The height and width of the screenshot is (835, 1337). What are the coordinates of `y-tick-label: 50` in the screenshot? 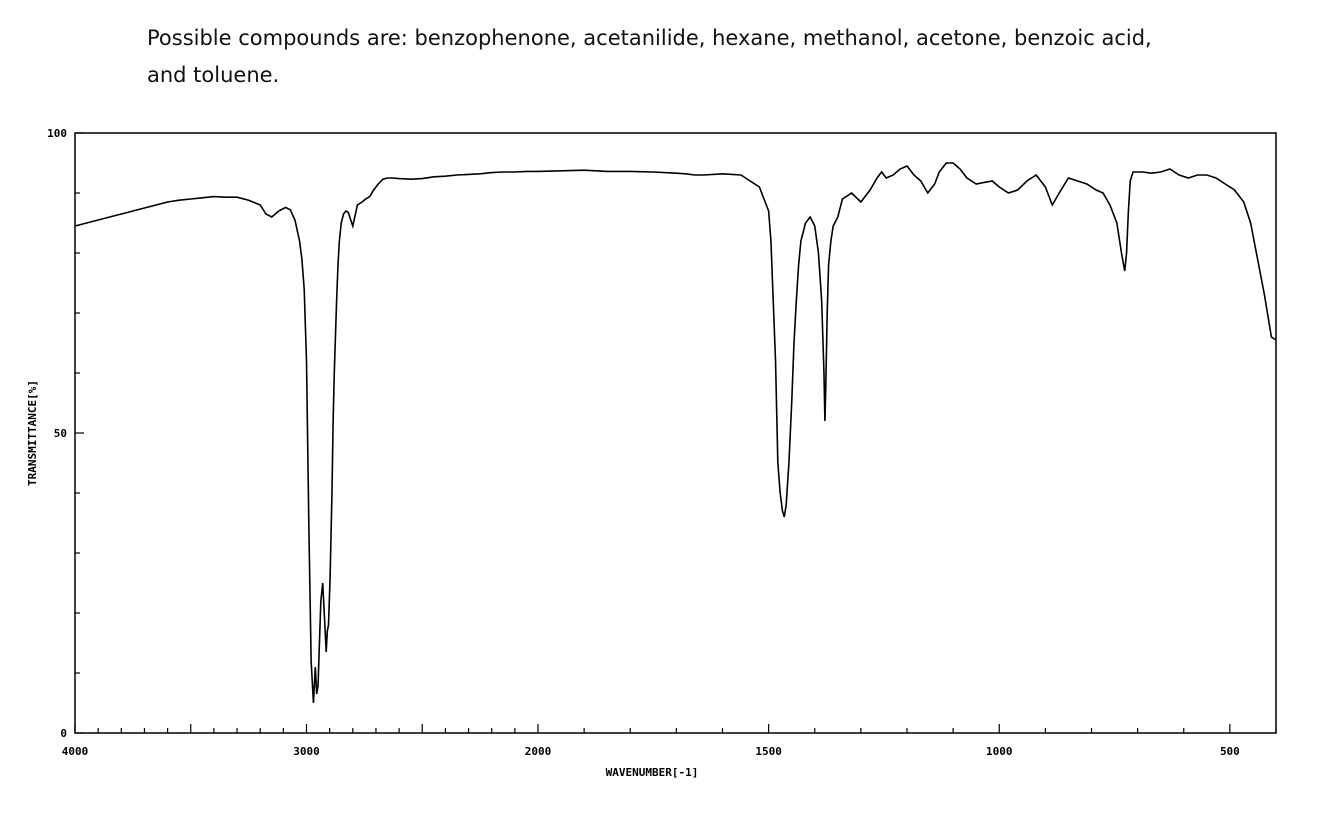 It's located at (60, 433).